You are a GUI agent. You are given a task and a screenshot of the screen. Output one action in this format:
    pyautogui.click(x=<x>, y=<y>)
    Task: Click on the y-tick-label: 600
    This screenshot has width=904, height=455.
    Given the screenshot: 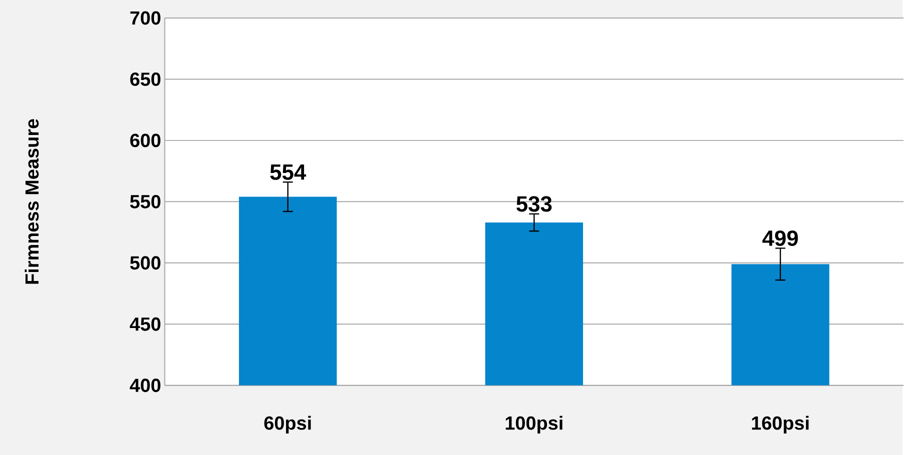 What is the action you would take?
    pyautogui.click(x=145, y=141)
    